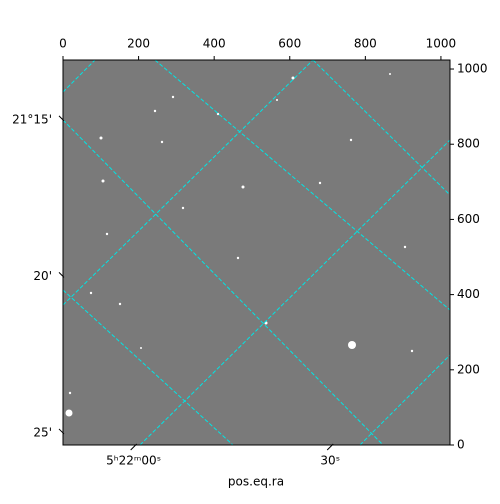 The height and width of the screenshot is (504, 500). What do you see at coordinates (214, 44) in the screenshot?
I see `x-tick-label: 400` at bounding box center [214, 44].